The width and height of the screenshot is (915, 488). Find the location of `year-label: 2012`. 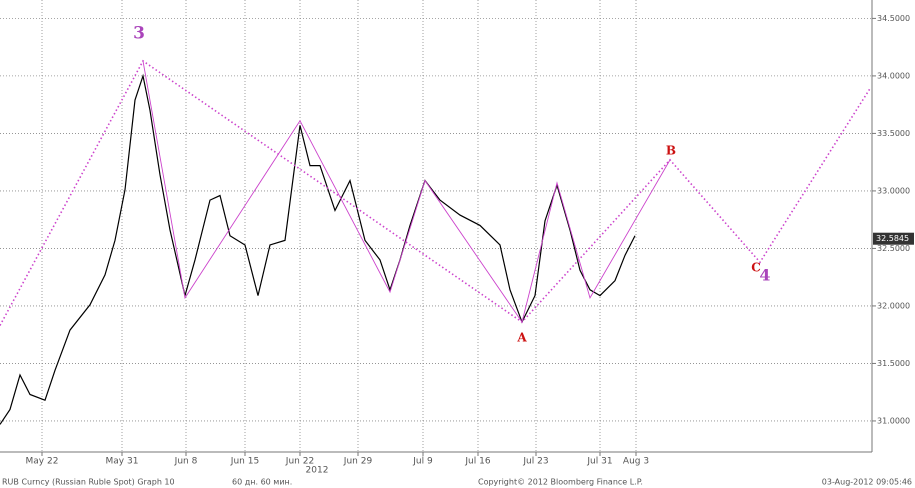

year-label: 2012 is located at coordinates (317, 471).